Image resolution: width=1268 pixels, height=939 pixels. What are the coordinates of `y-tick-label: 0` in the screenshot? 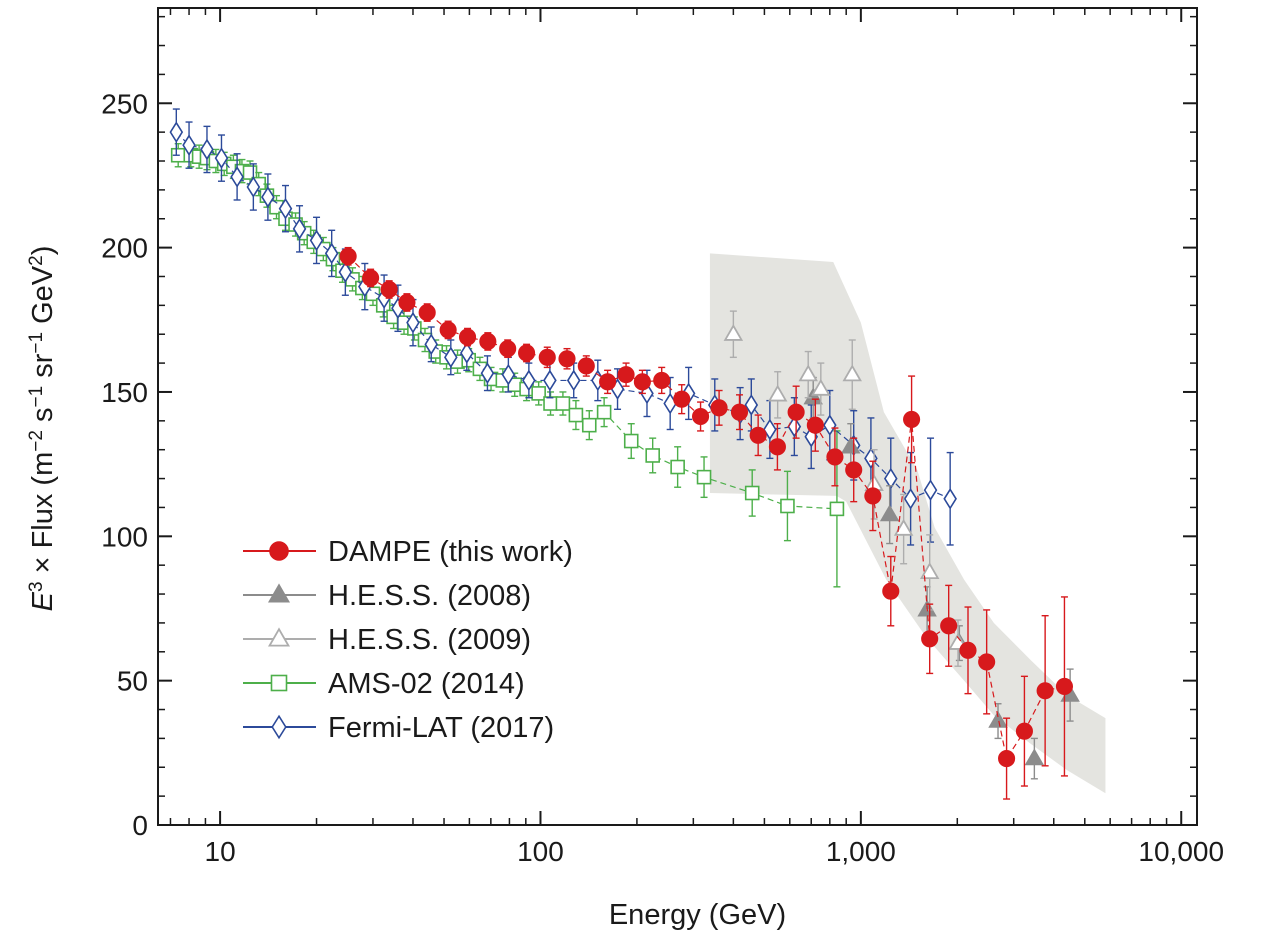 It's located at (140, 825).